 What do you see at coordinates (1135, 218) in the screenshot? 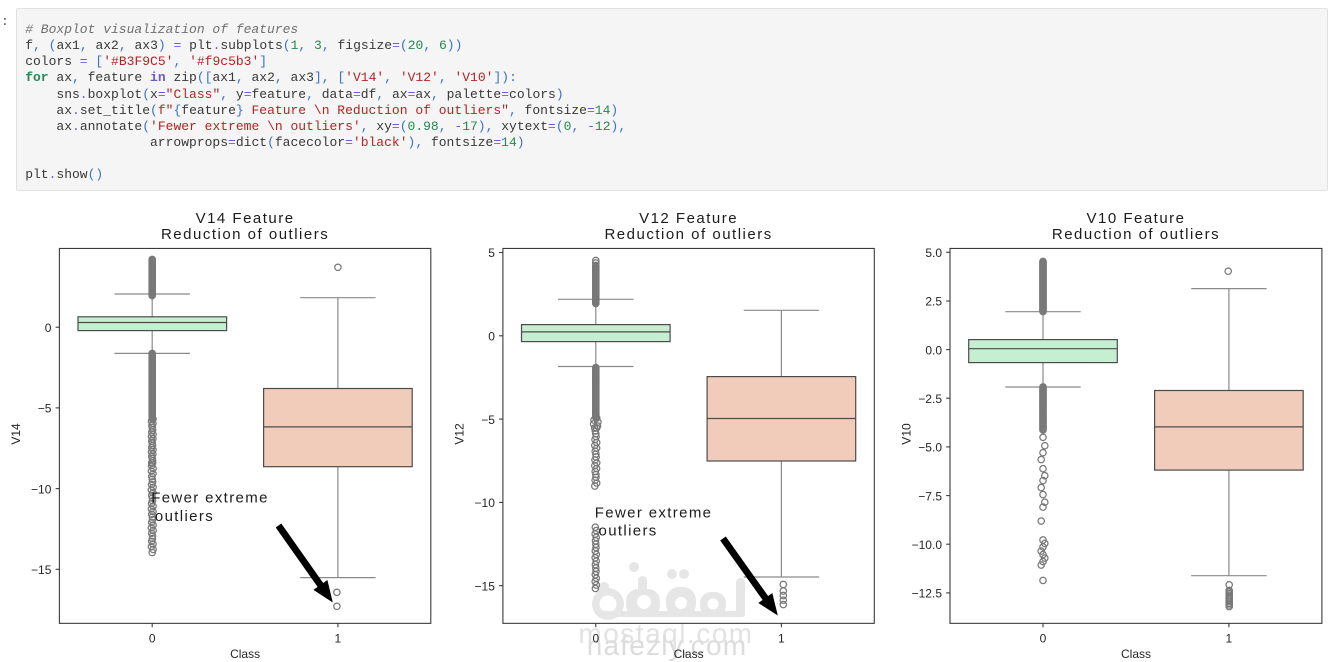
I see `svg-text: V10 Feature` at bounding box center [1135, 218].